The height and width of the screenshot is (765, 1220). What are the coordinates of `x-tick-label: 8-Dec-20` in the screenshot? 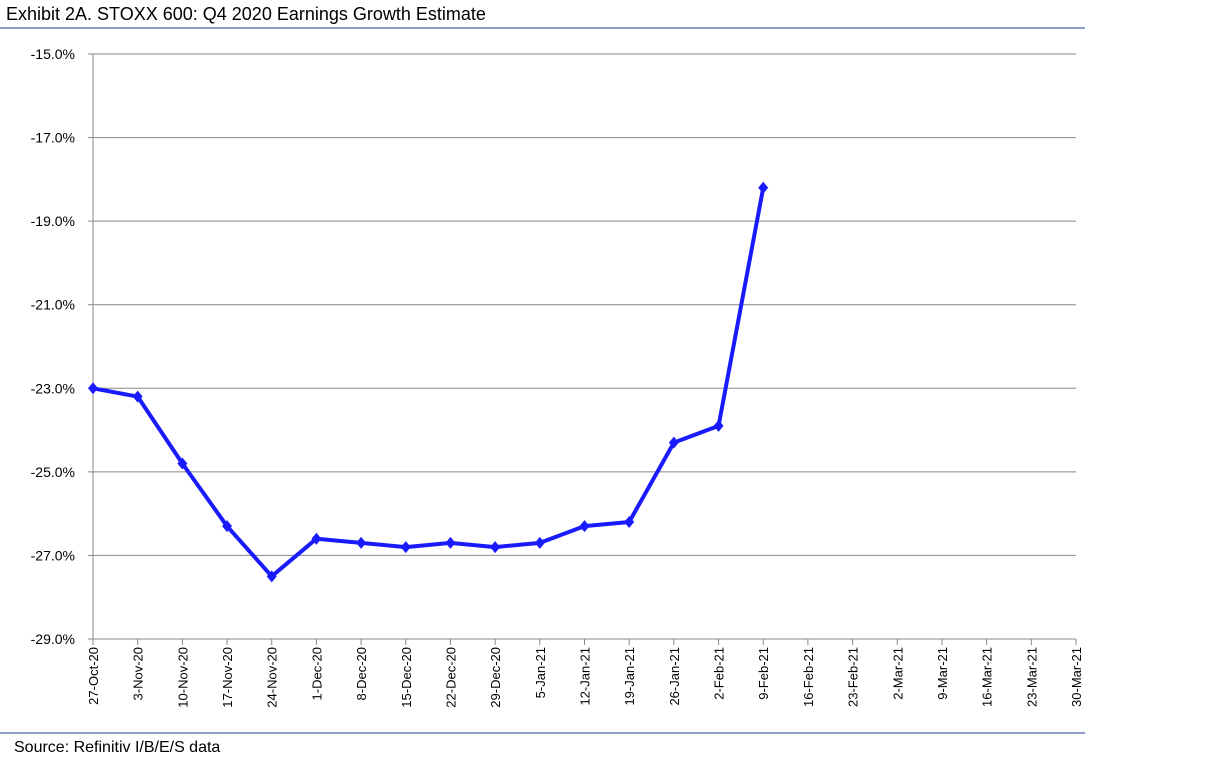 It's located at (361, 673).